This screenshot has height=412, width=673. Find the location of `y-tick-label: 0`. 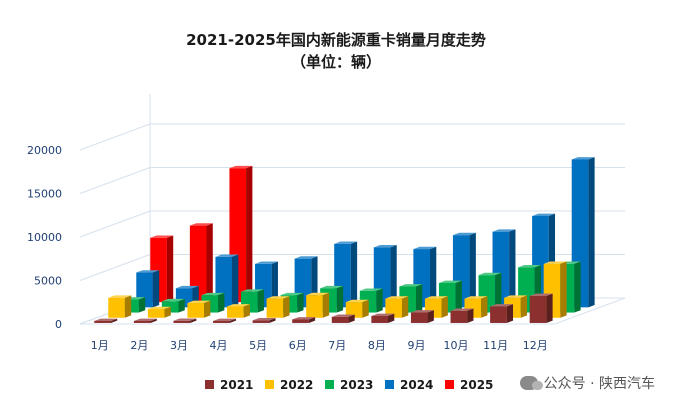

y-tick-label: 0 is located at coordinates (58, 324).